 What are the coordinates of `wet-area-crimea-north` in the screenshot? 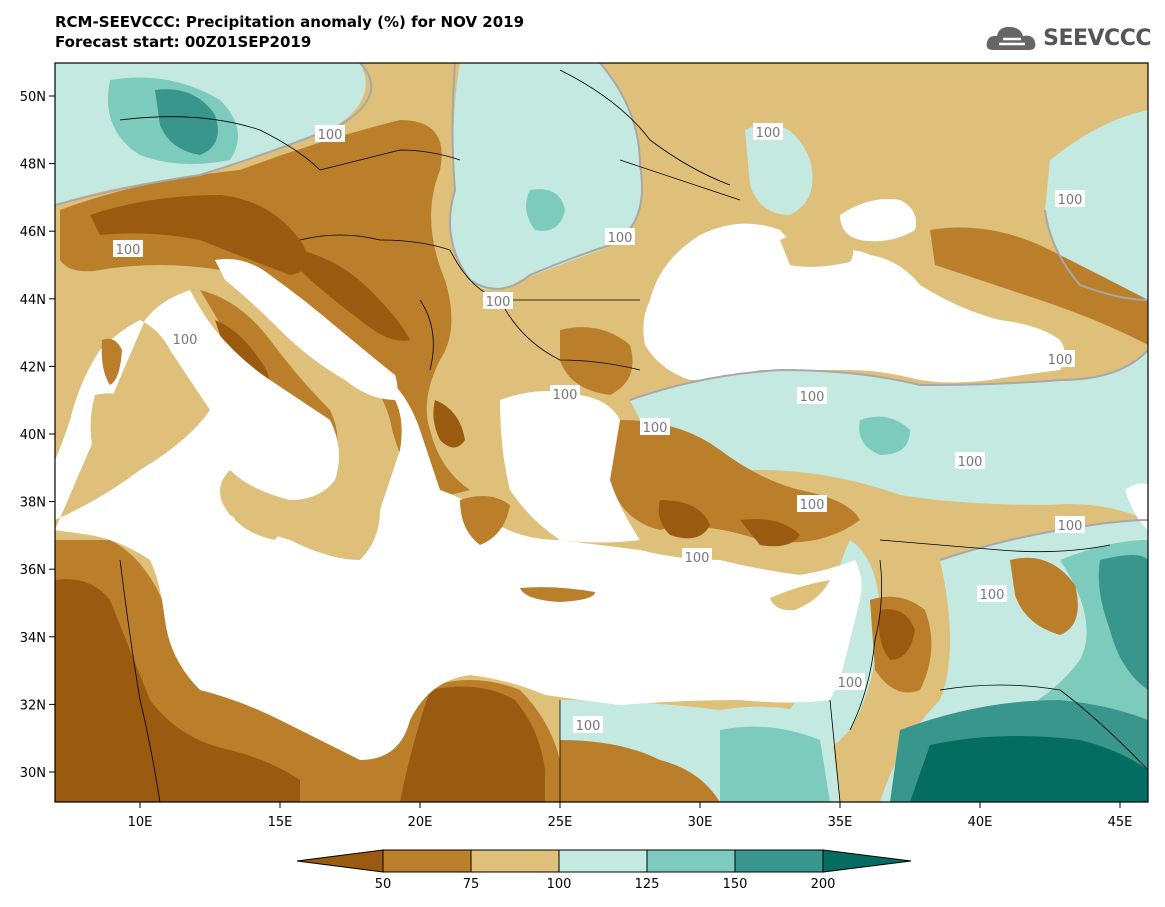 It's located at (779, 169).